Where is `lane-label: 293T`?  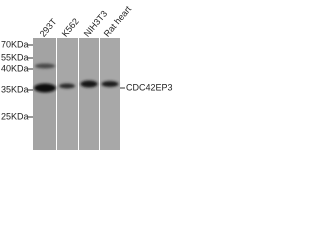 lane-label: 293T is located at coordinates (48, 27).